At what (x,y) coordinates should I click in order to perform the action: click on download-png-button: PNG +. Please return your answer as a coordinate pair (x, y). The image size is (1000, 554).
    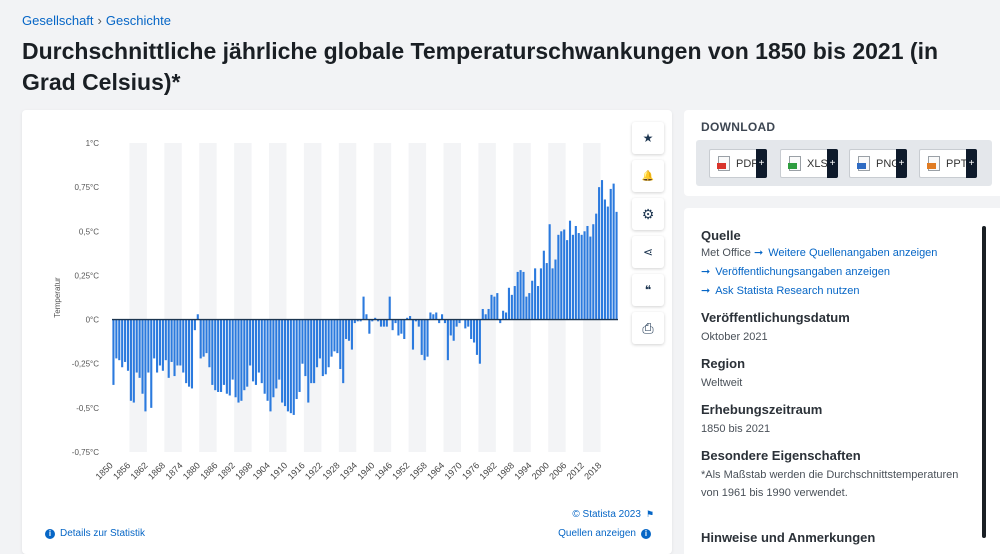
    Looking at the image, I should click on (878, 163).